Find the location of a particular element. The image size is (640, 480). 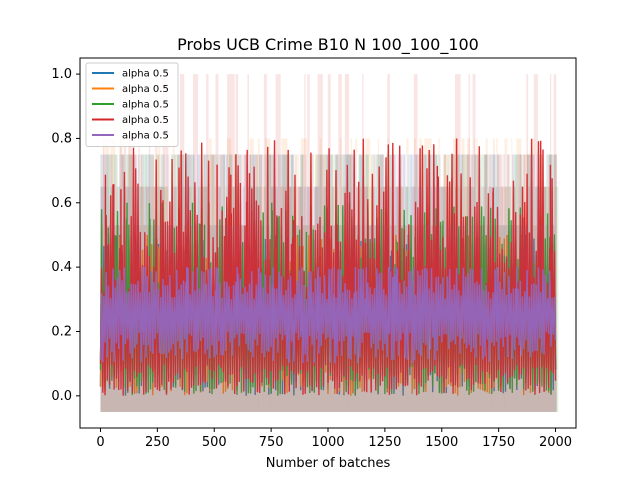

y-tick-label: 0.4 is located at coordinates (61, 267).